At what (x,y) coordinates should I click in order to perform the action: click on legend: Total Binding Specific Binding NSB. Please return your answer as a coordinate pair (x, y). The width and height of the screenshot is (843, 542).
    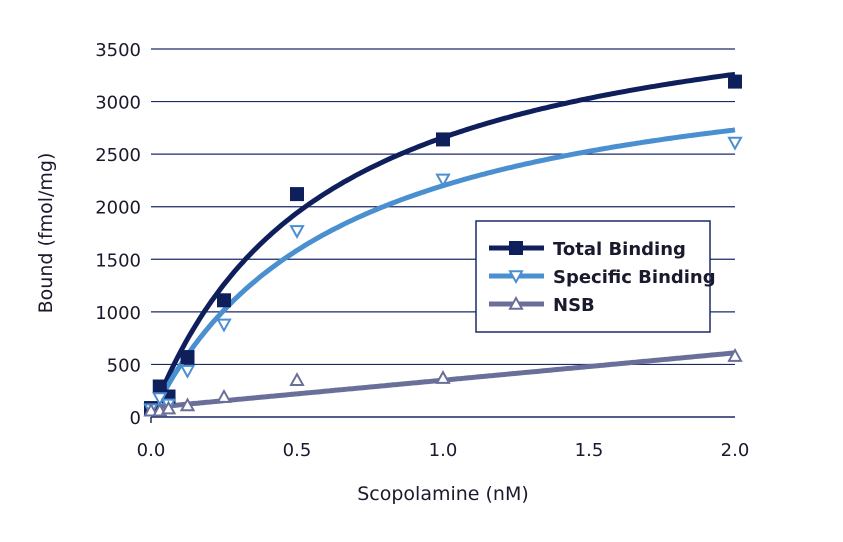
    Looking at the image, I should click on (595, 276).